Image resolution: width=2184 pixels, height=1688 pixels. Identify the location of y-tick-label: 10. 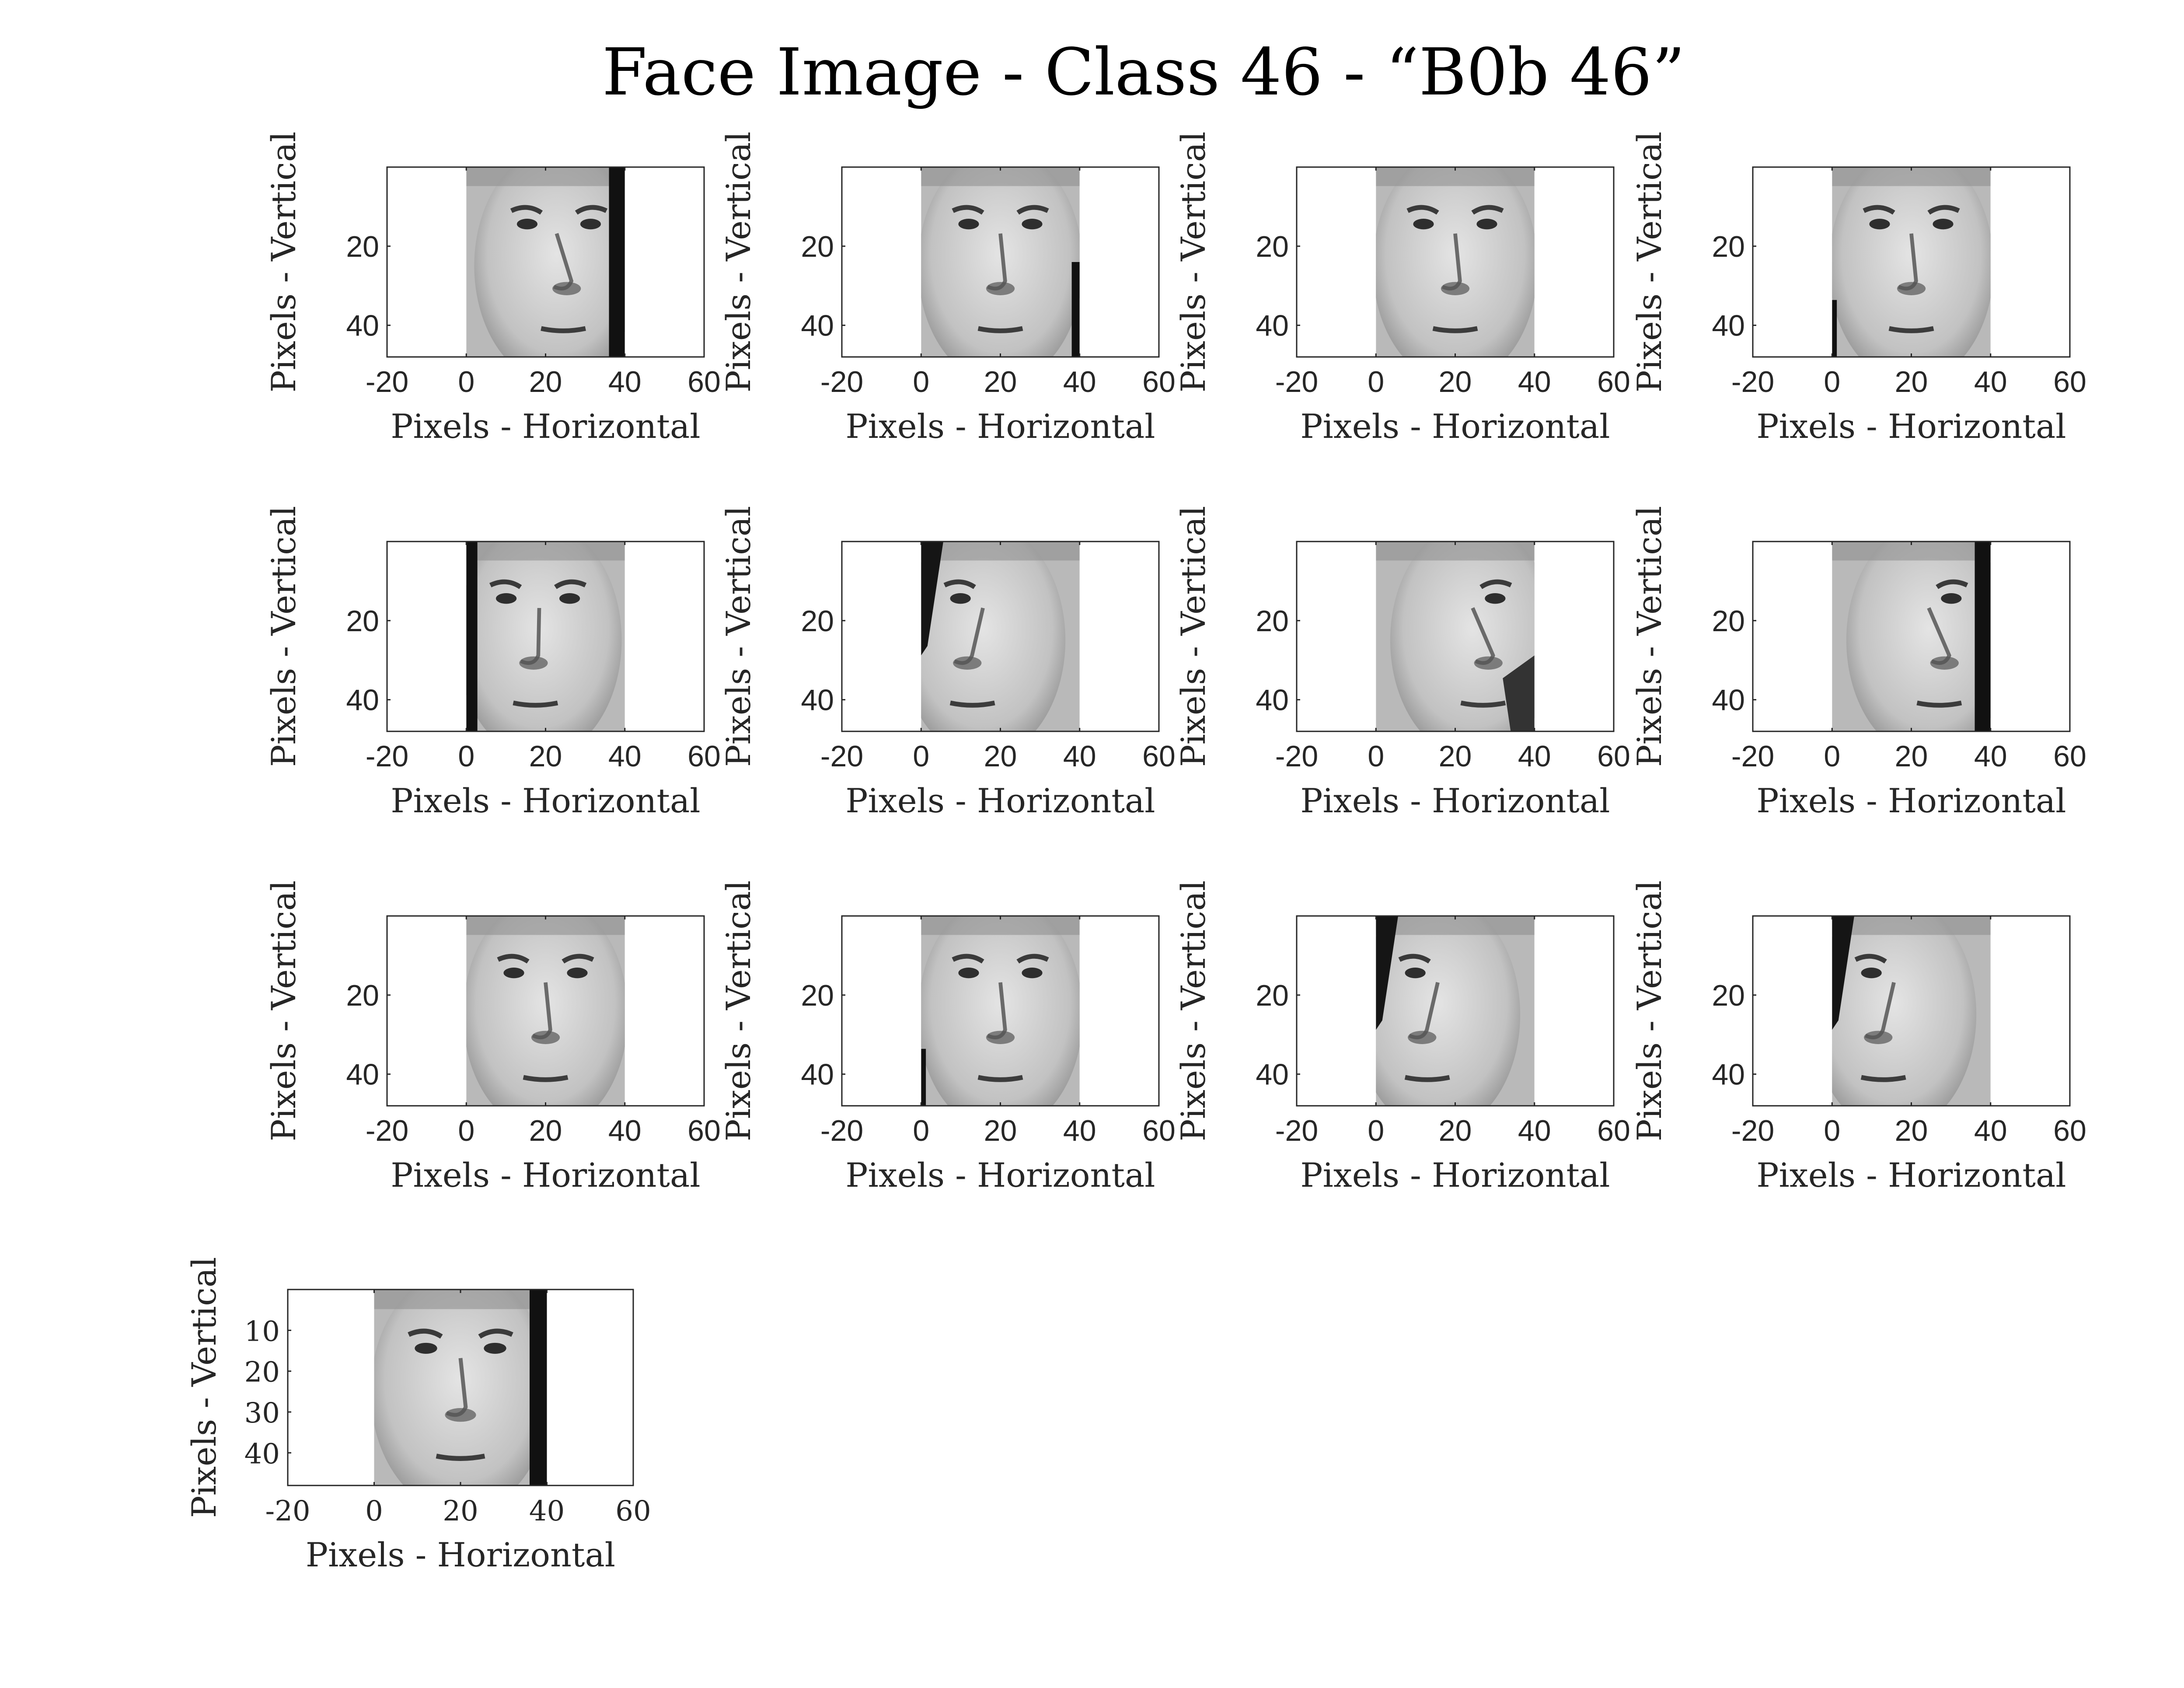
(262, 1331).